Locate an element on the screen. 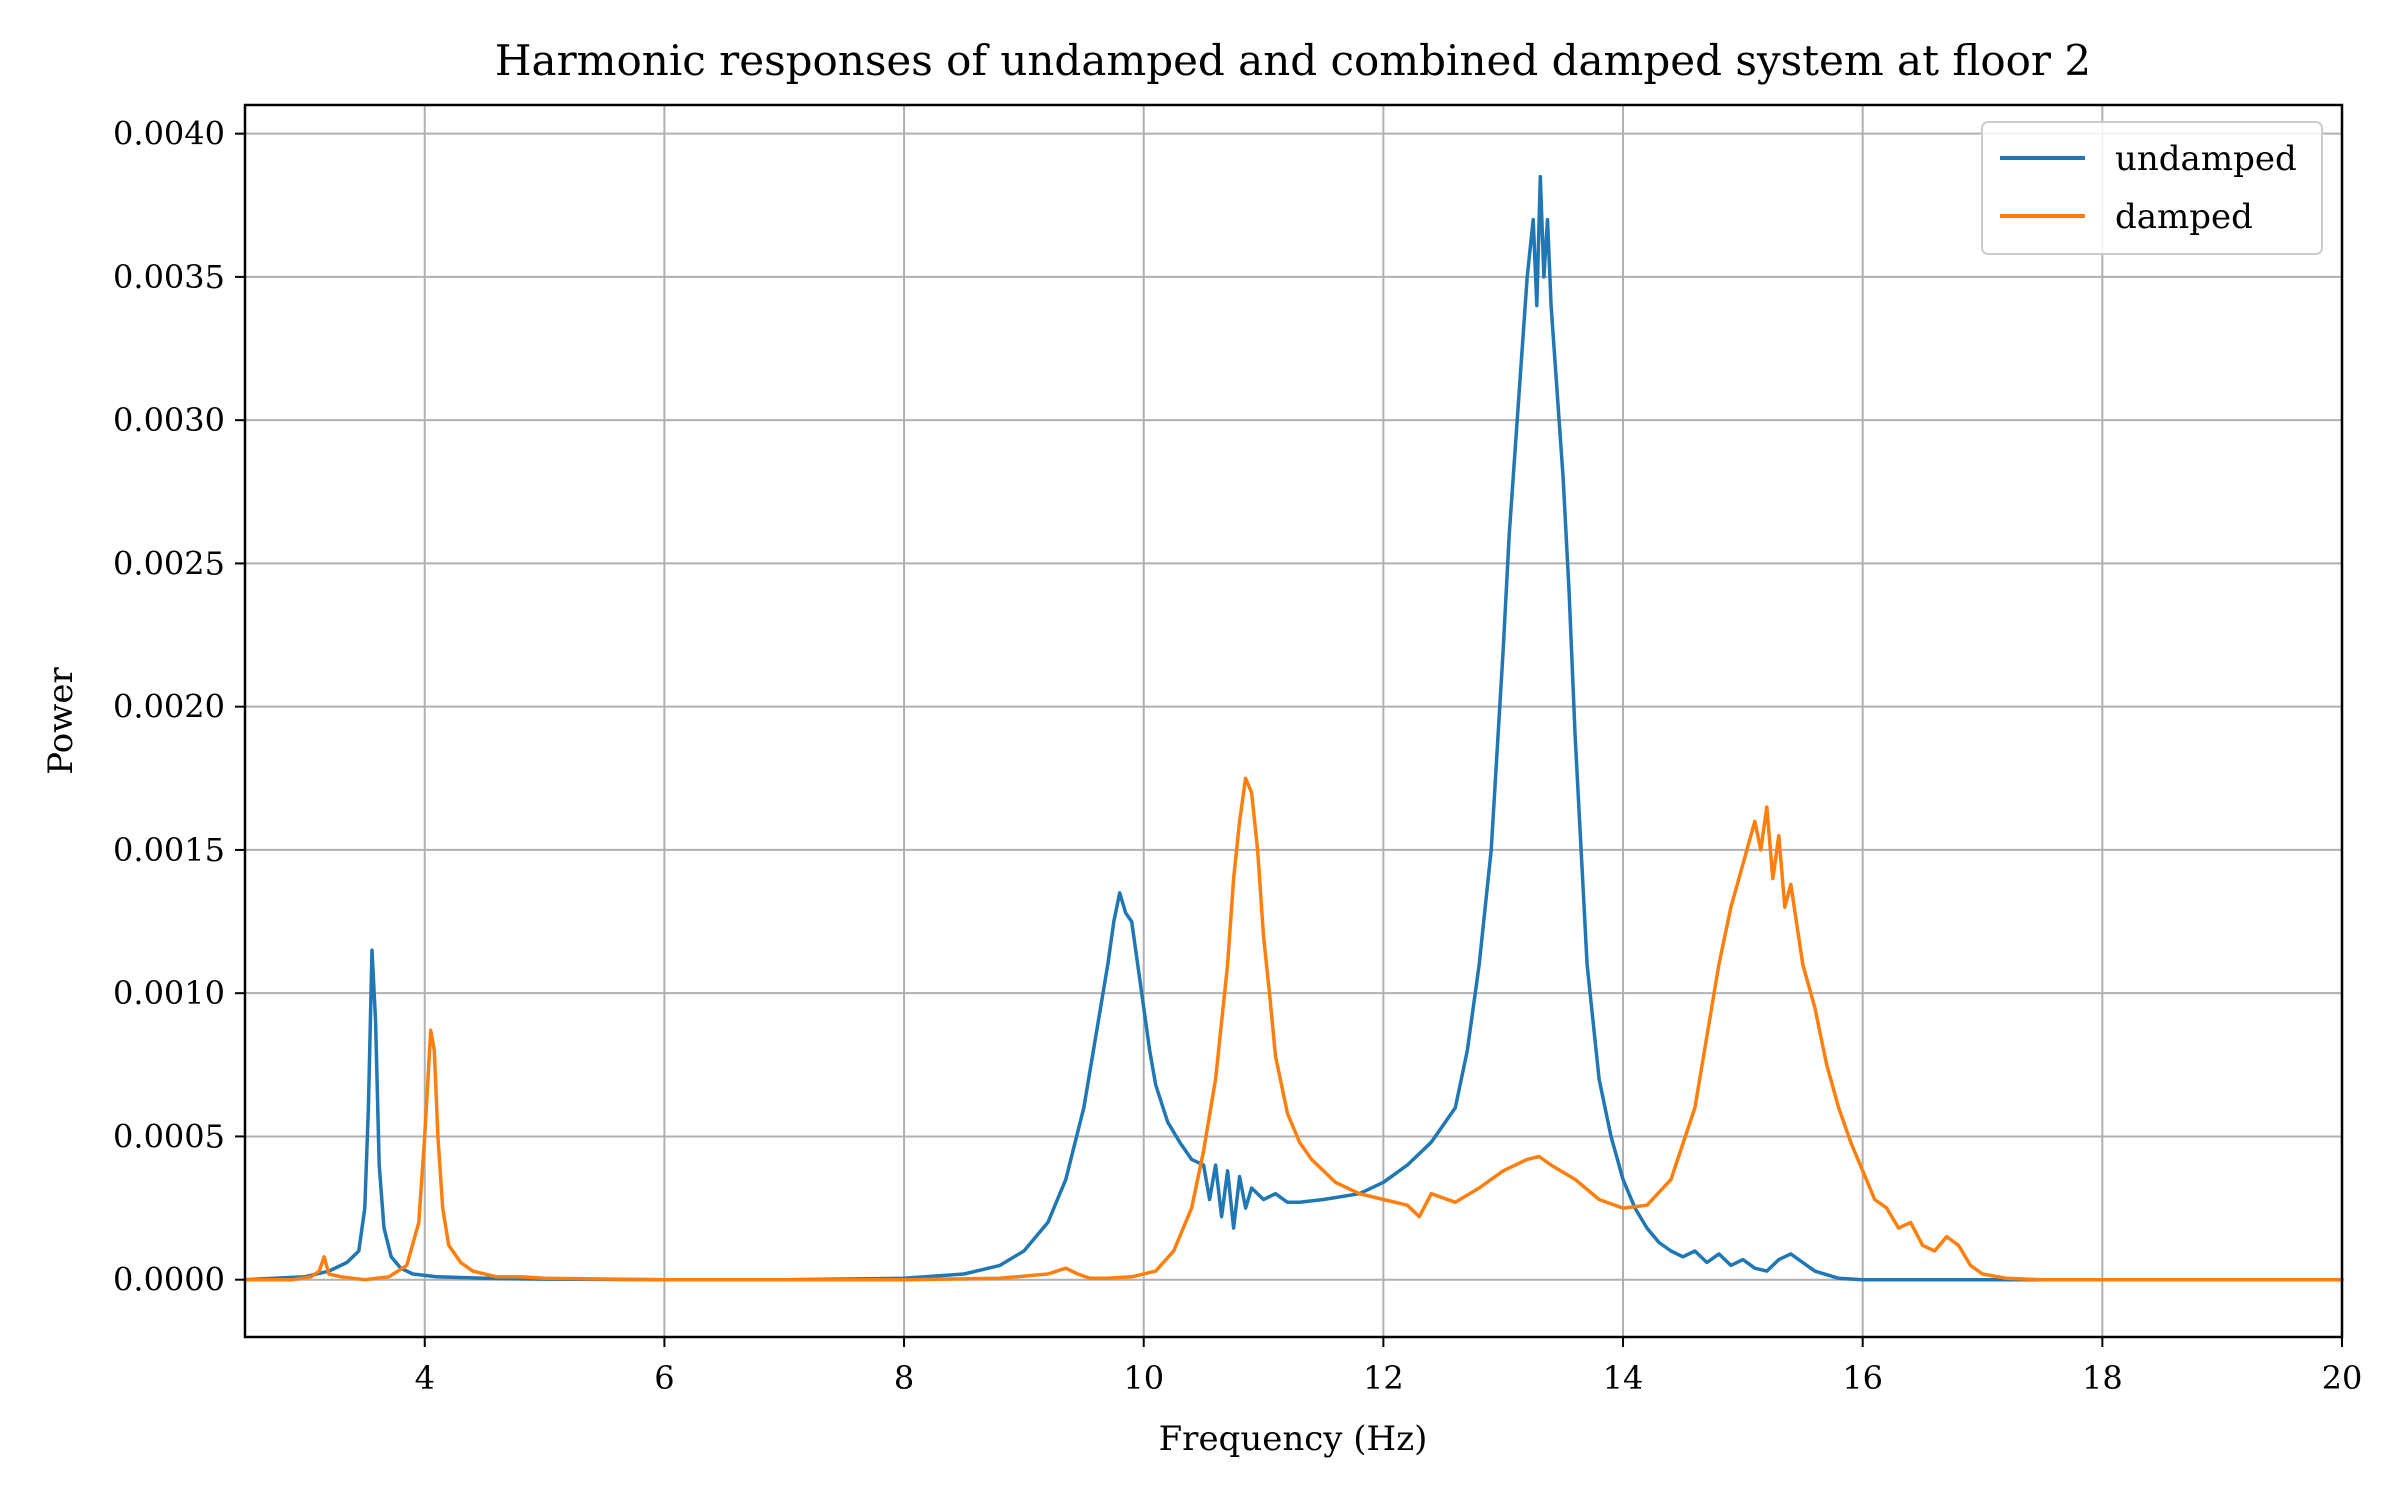 The width and height of the screenshot is (2400, 1500). legend-box is located at coordinates (2152, 188).